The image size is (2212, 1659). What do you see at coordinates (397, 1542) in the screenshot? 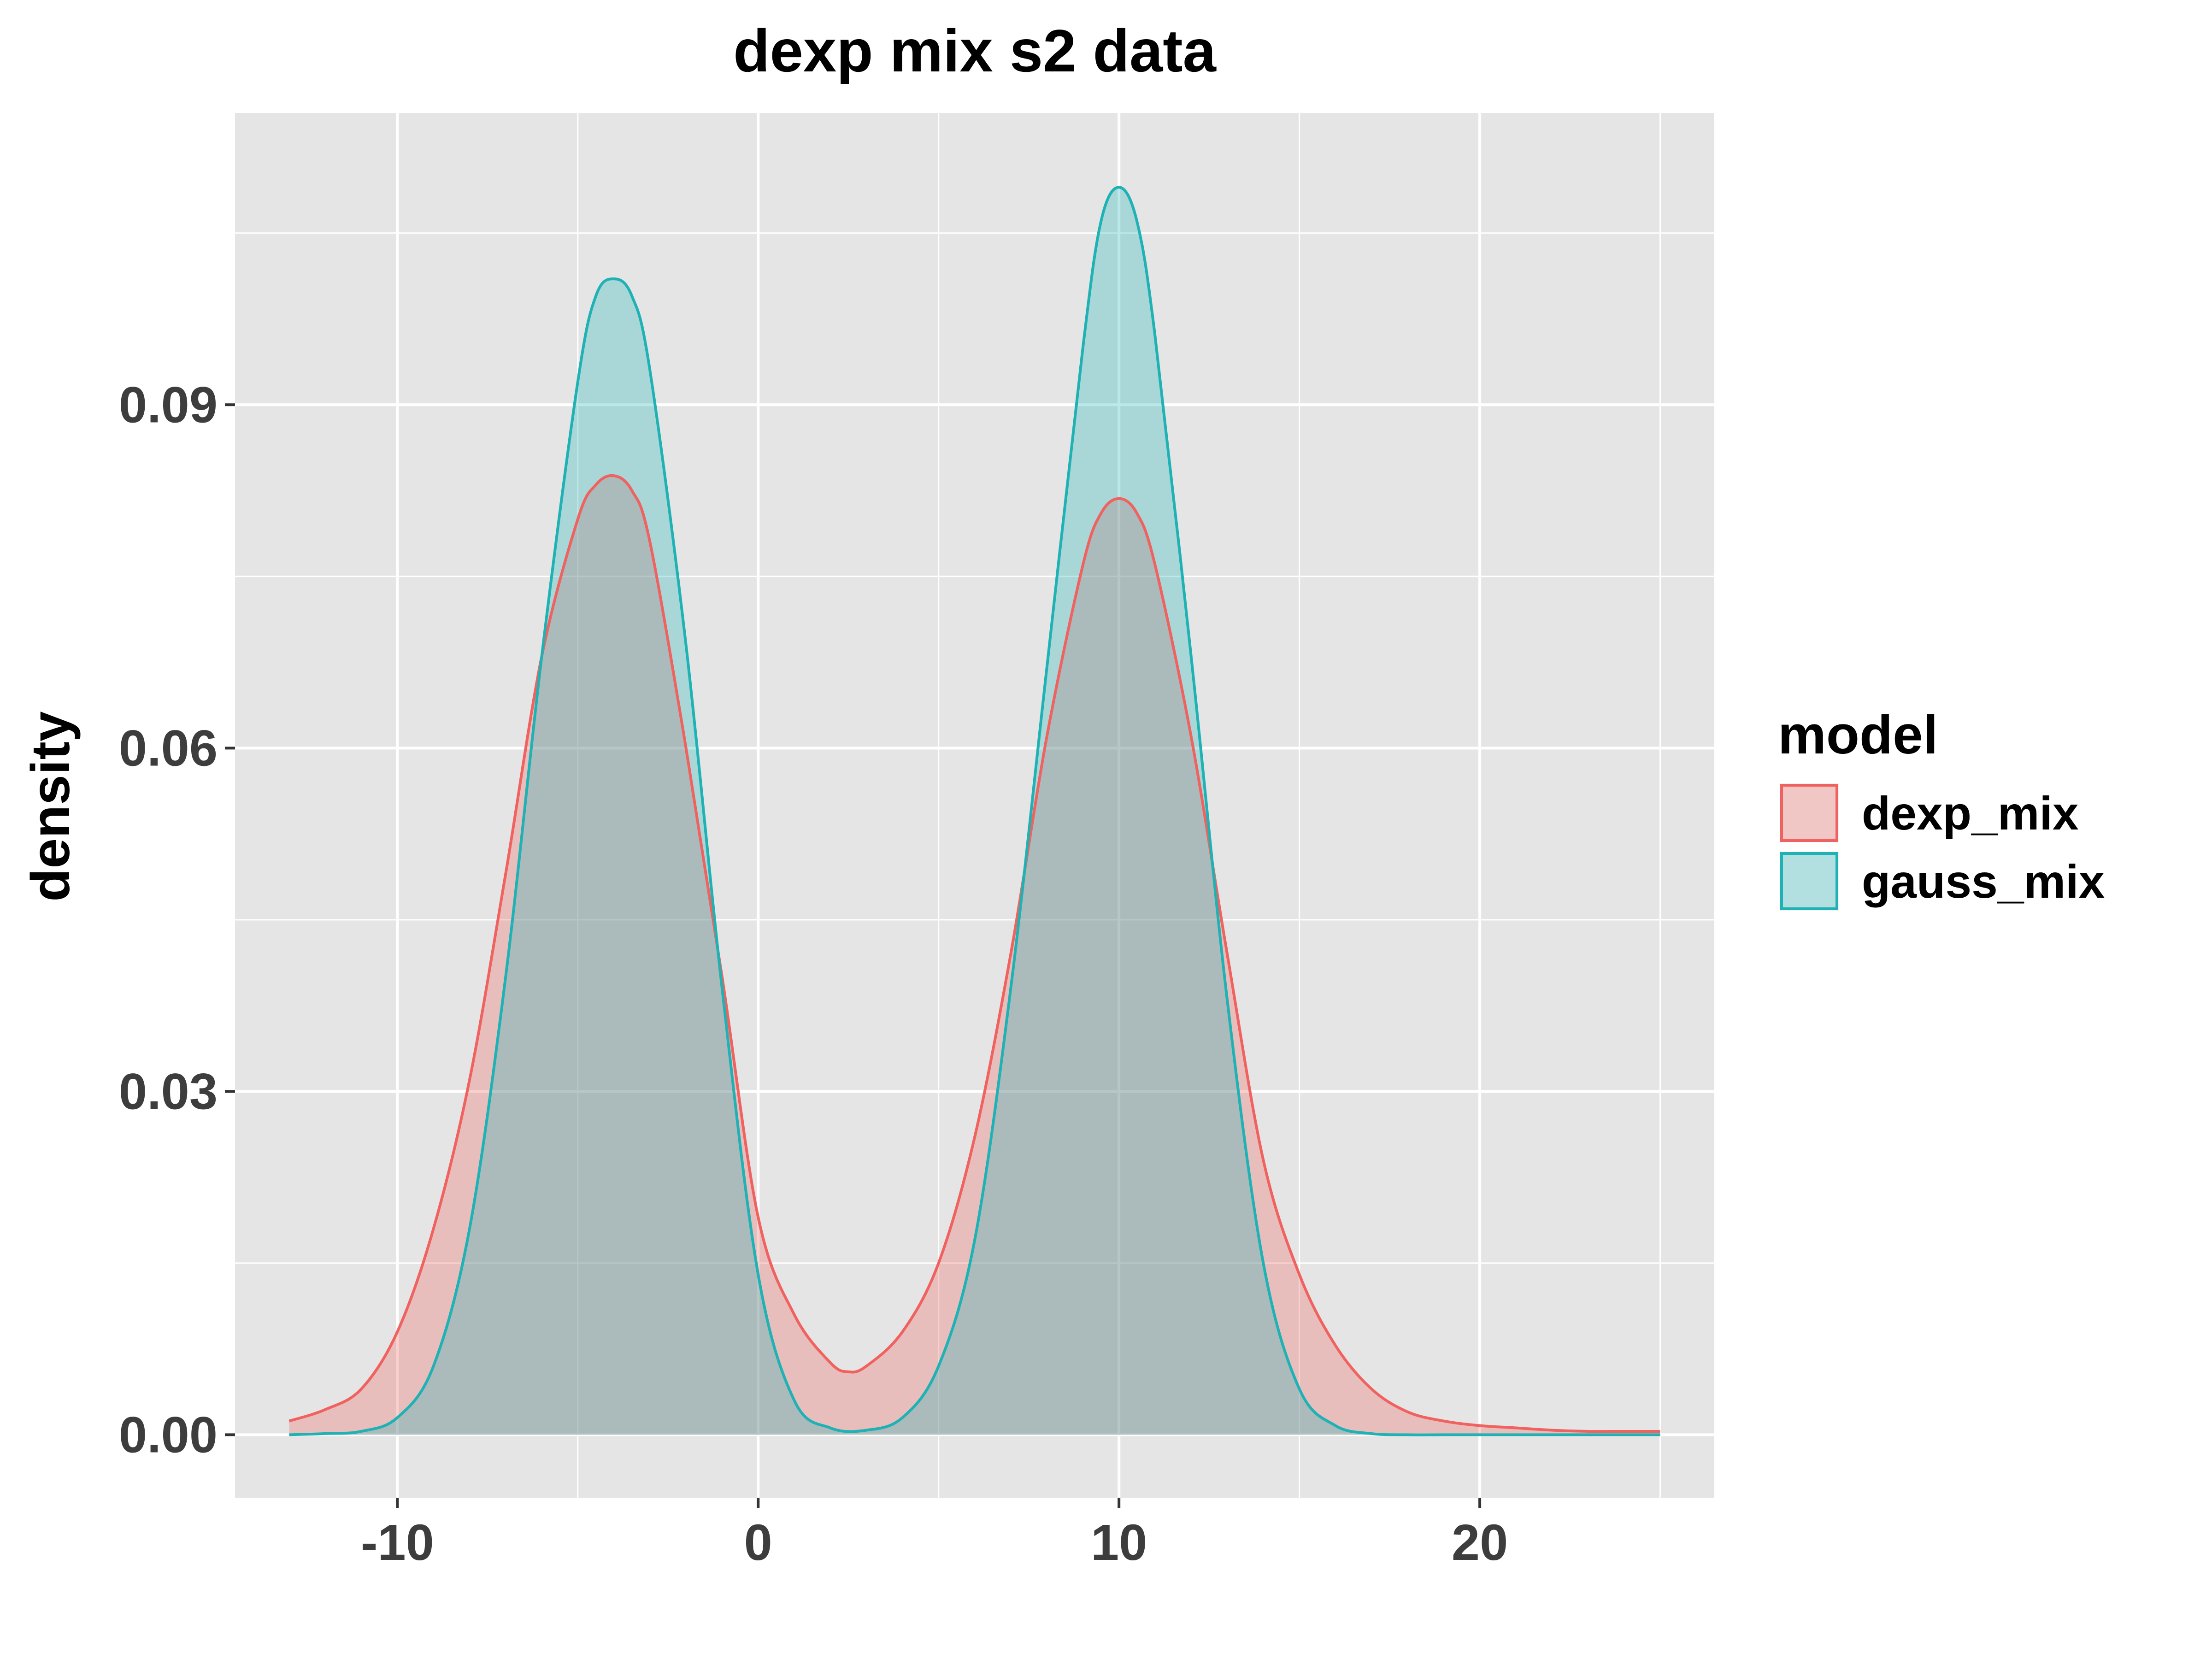
I see `x-tick-label: -10` at bounding box center [397, 1542].